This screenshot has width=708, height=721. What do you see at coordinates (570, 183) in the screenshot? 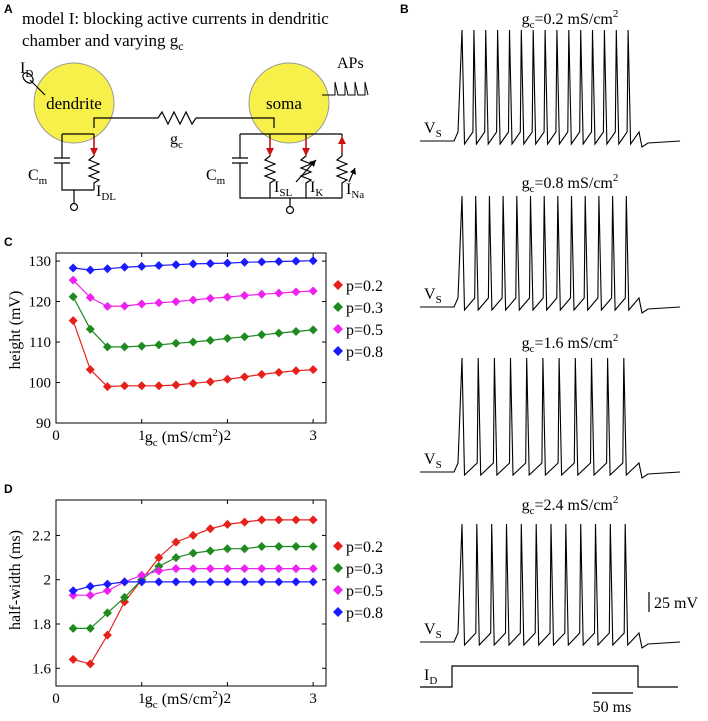
I see `trace-label: gc=0.8 mS/cm2` at bounding box center [570, 183].